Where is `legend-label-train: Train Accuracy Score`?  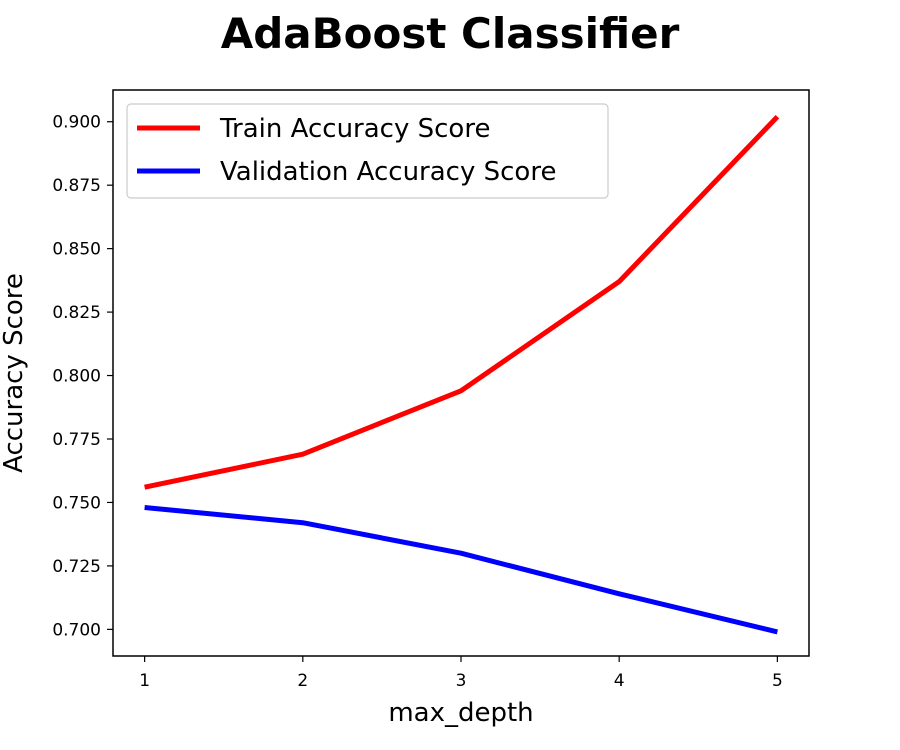
legend-label-train: Train Accuracy Score is located at coordinates (354, 129).